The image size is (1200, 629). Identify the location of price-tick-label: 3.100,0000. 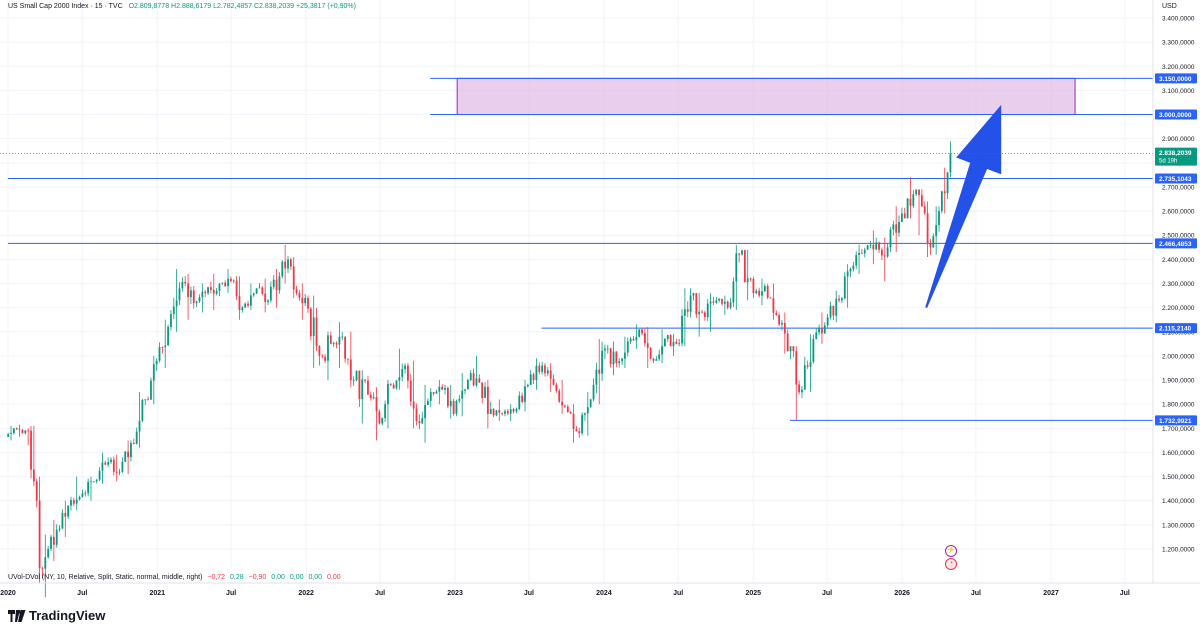
(1178, 91).